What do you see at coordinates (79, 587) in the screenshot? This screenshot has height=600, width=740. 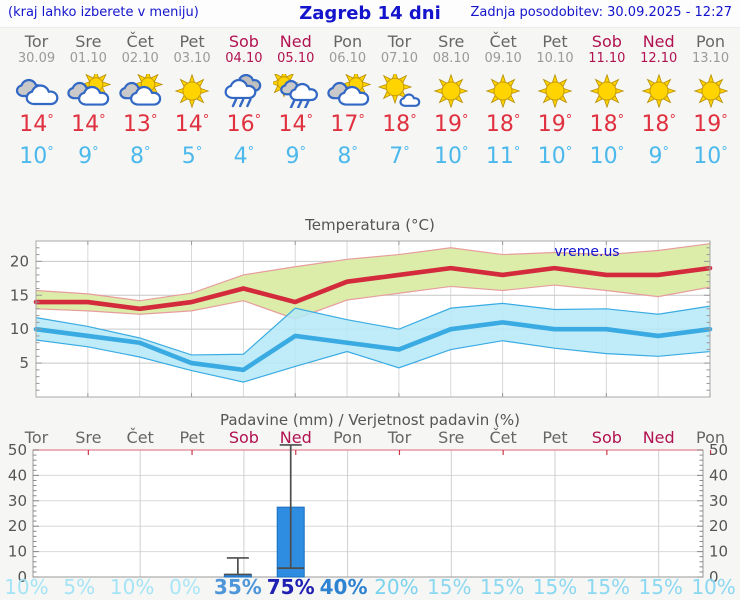 I see `precipitation-probability: 5%` at bounding box center [79, 587].